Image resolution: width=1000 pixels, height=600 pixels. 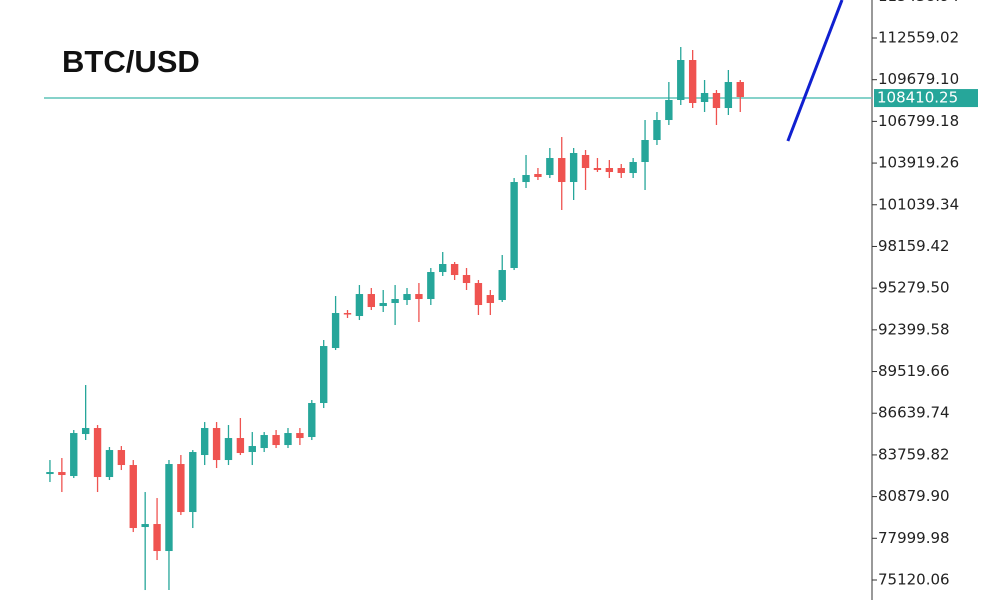 I want to click on y-tick-label: 109679.10, so click(x=918, y=79).